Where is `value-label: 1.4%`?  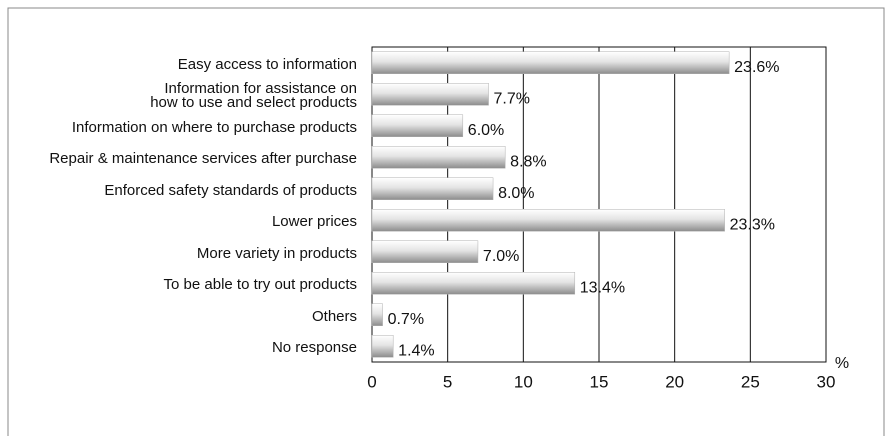 value-label: 1.4% is located at coordinates (416, 350).